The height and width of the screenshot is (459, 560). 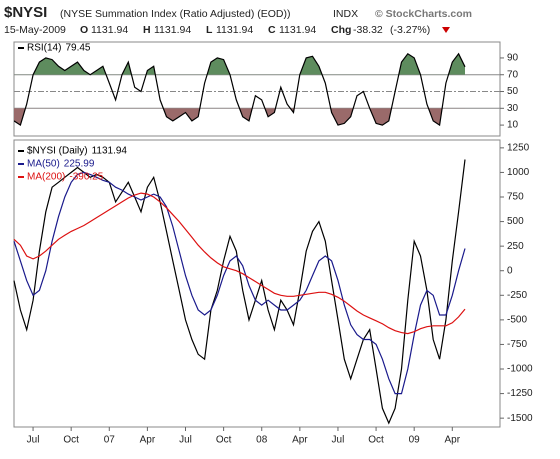 I want to click on legend-name: MA(200), so click(x=46, y=177).